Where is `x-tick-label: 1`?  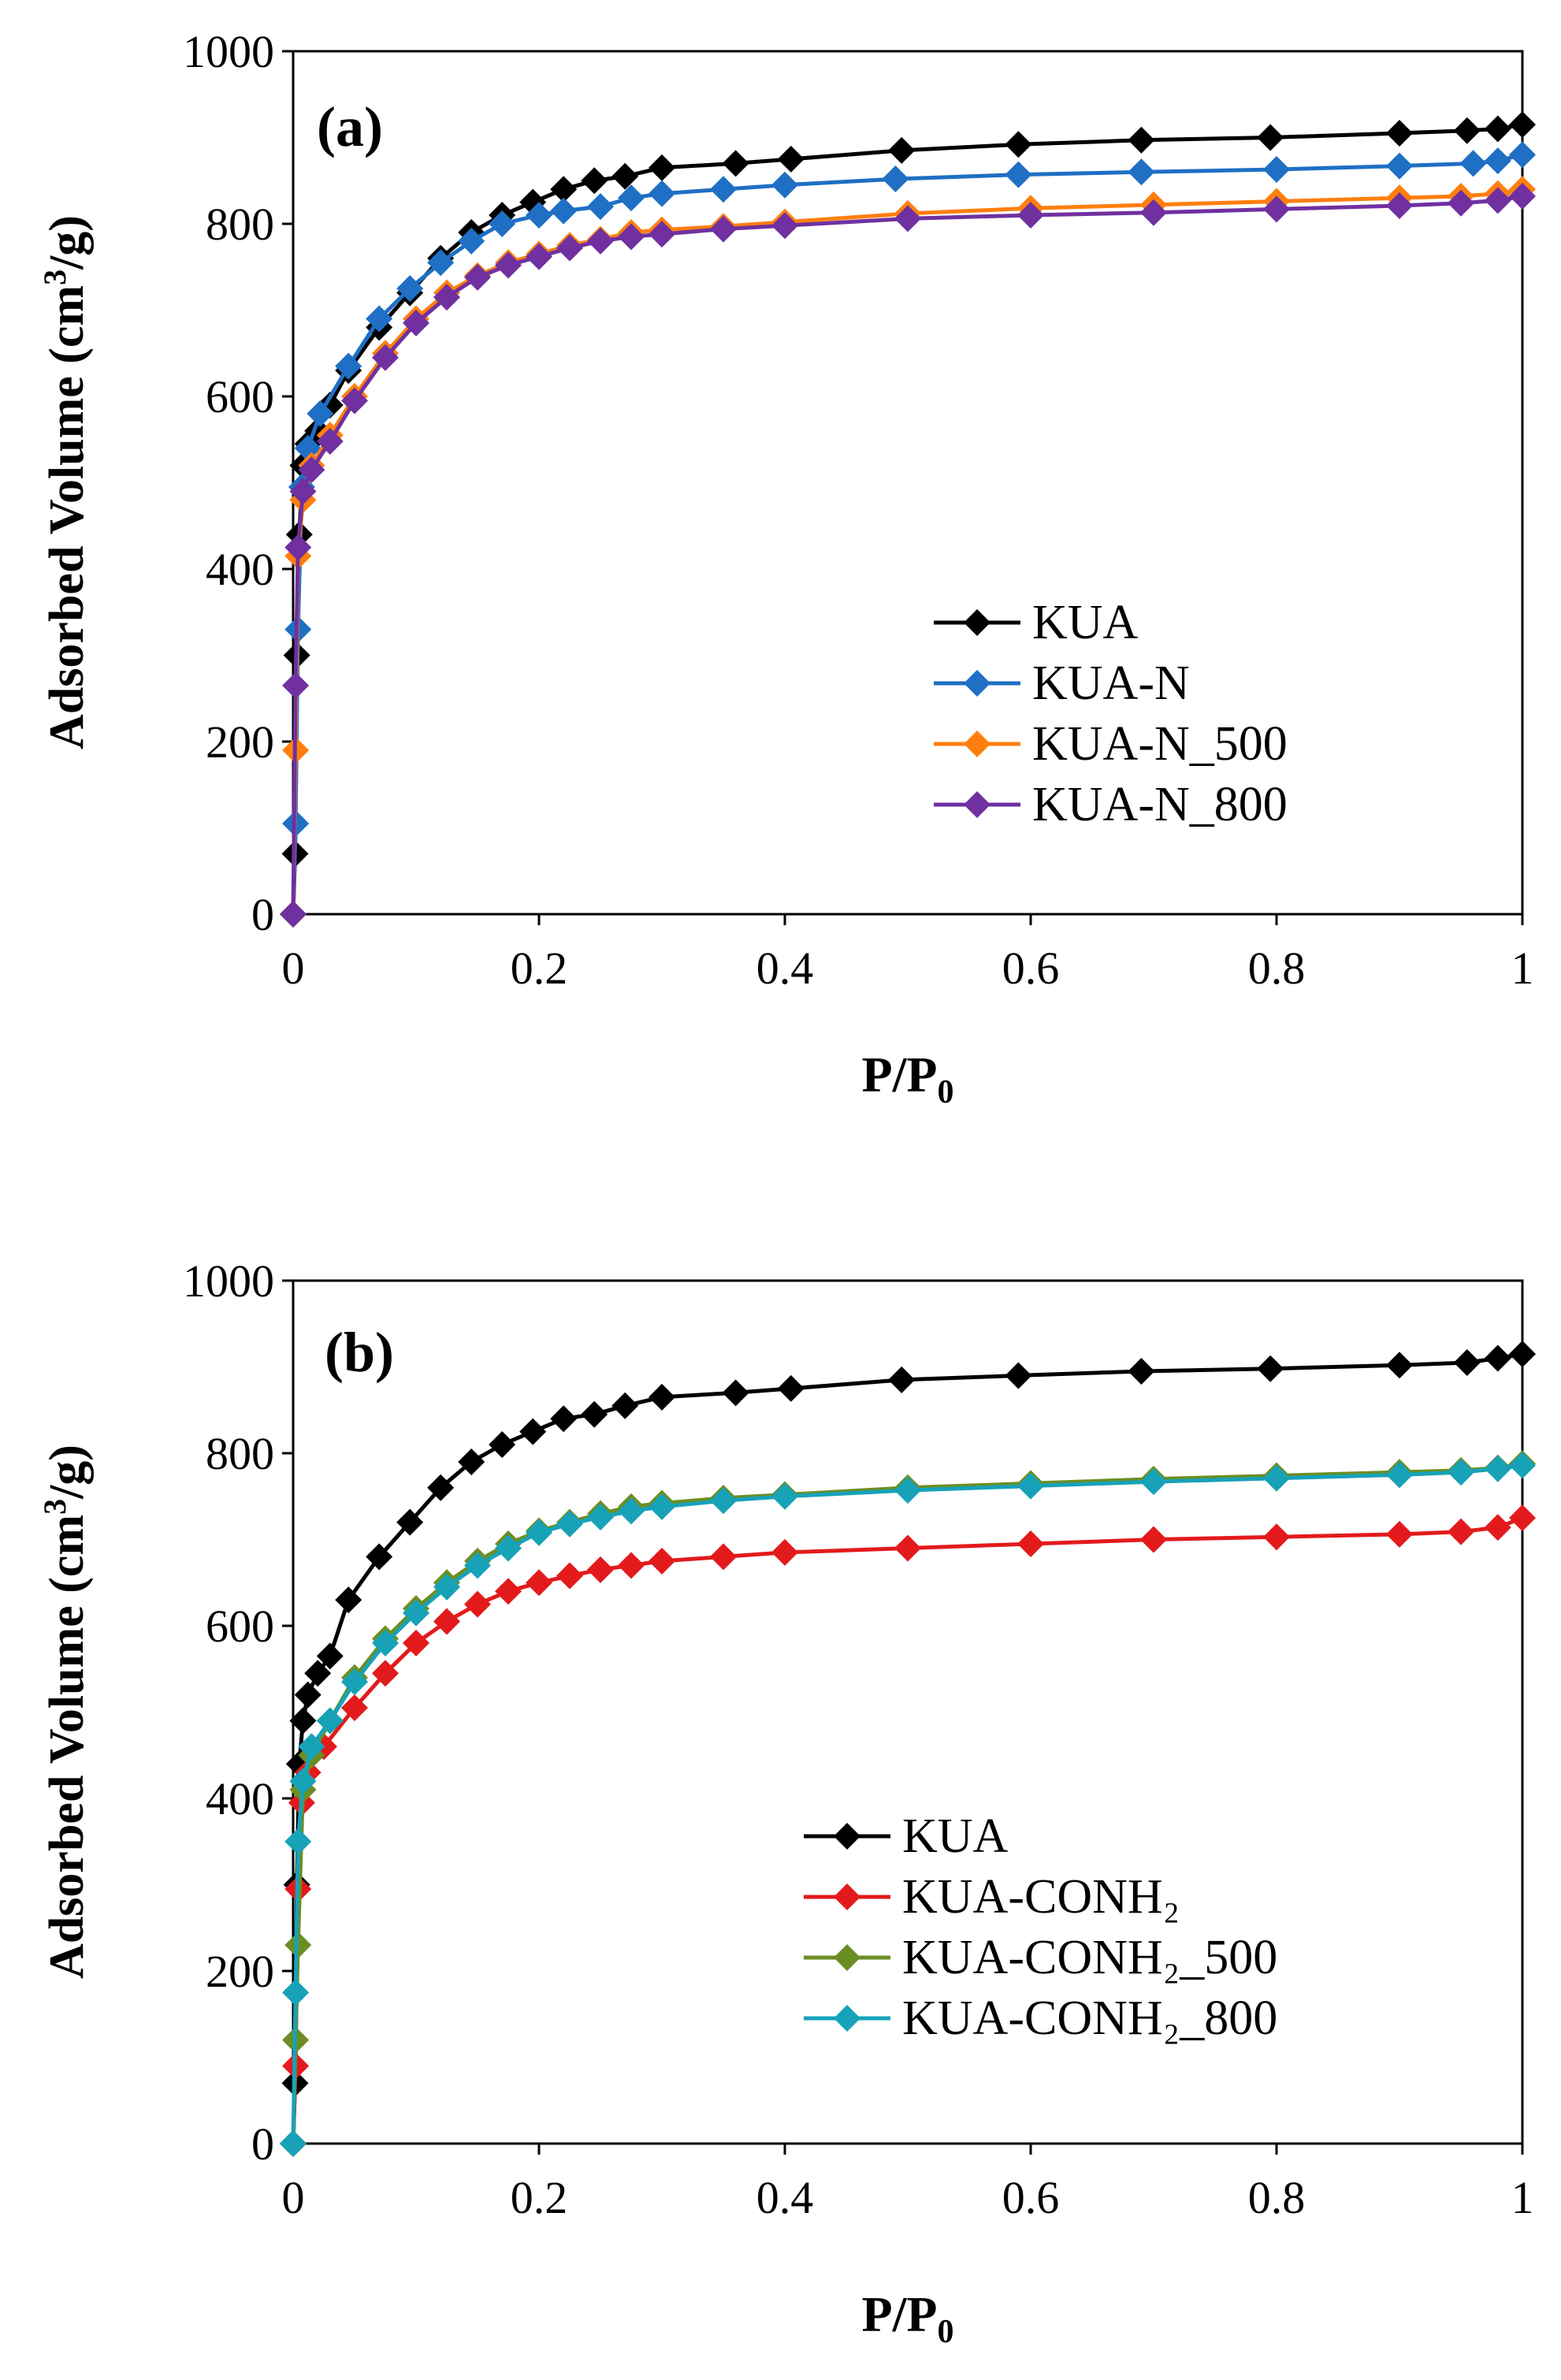
x-tick-label: 1 is located at coordinates (1523, 968).